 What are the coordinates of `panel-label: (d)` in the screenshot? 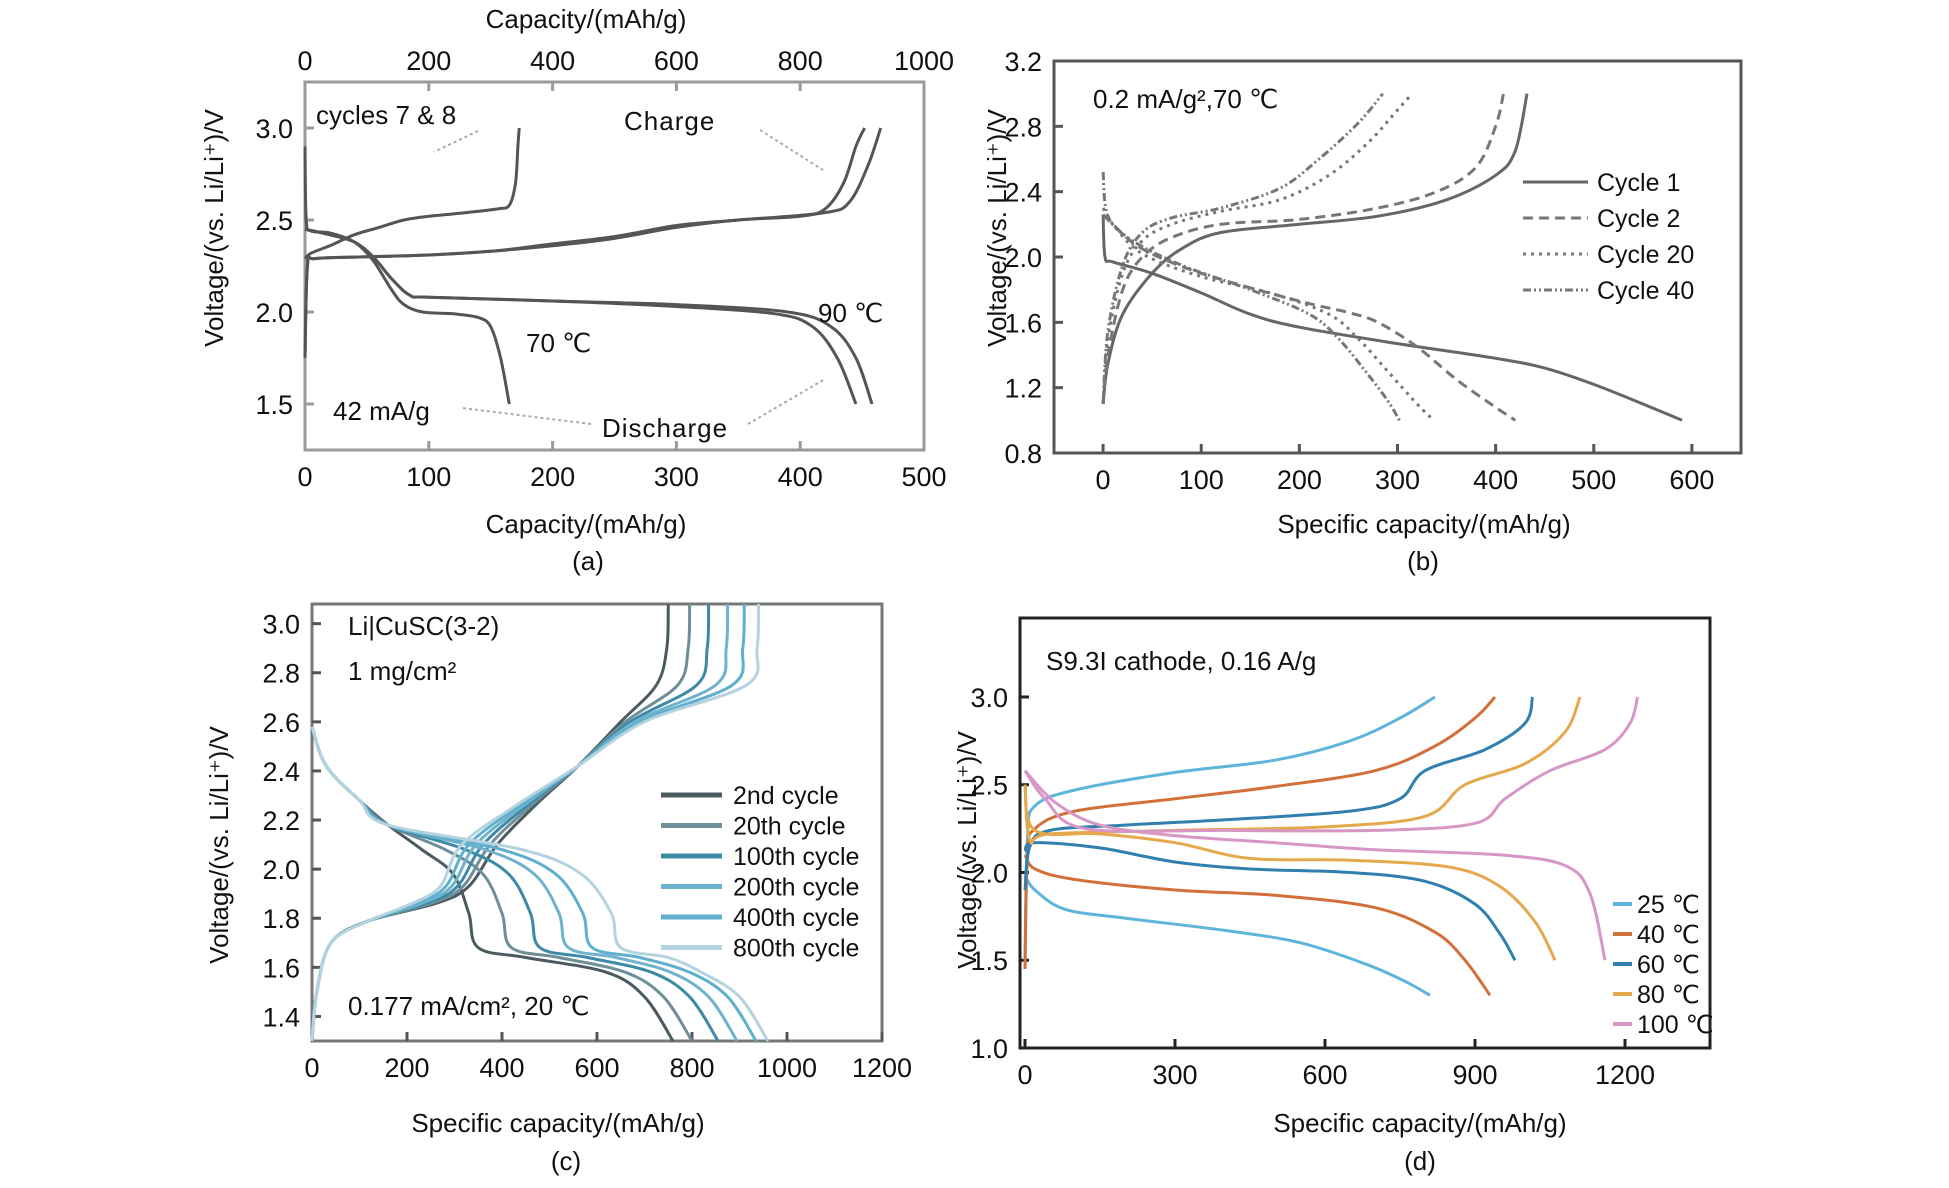 It's located at (1420, 1161).